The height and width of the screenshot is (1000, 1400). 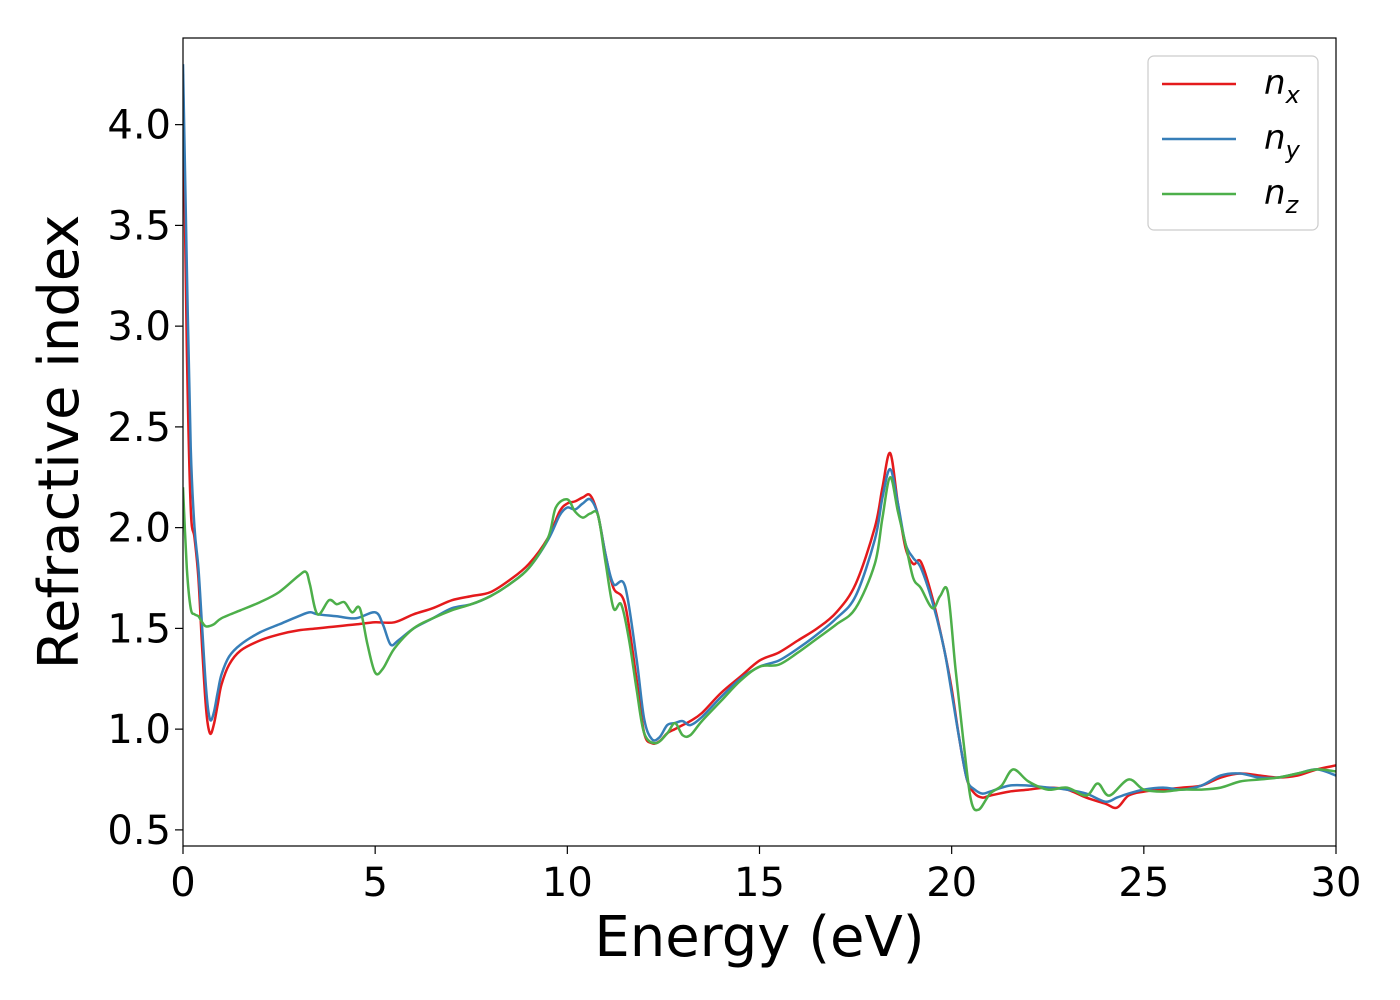 I want to click on y-axis-label: Refractive index, so click(x=59, y=442).